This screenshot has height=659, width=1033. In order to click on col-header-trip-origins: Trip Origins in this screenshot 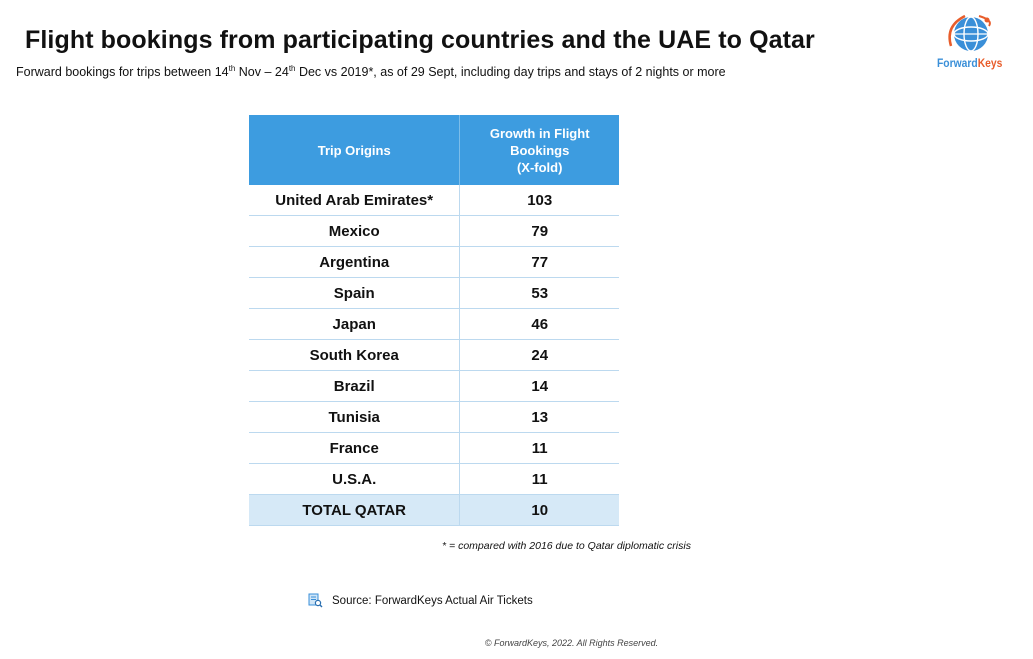, I will do `click(354, 150)`.